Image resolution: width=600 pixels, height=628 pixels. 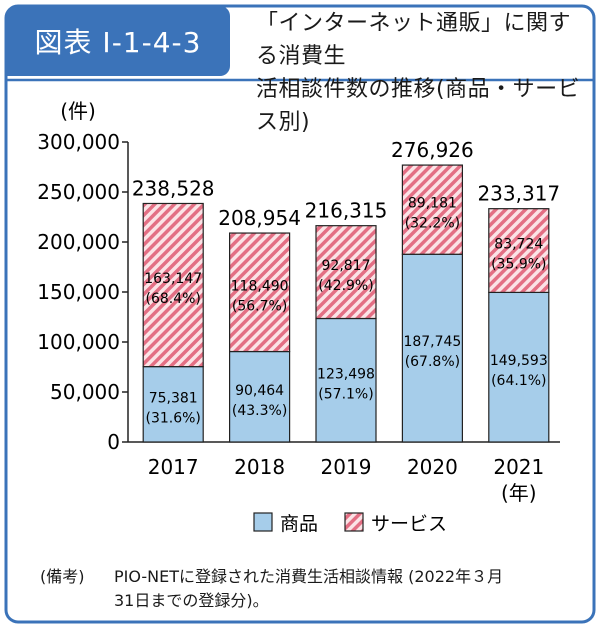 I want to click on y-tick-label: 250,000, so click(x=78, y=192).